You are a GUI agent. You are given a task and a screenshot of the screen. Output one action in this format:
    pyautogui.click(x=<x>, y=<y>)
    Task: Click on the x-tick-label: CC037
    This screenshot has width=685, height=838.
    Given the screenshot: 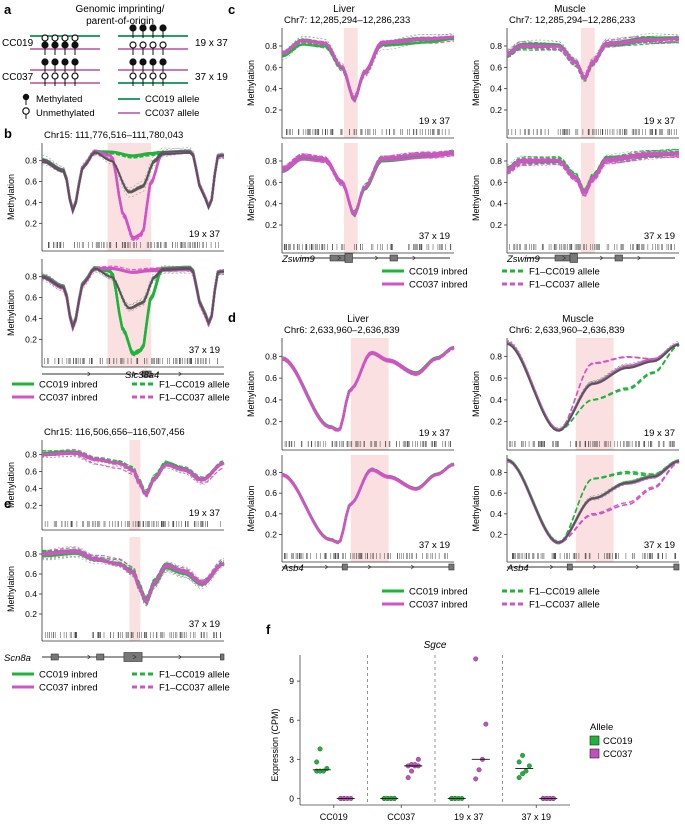 What is the action you would take?
    pyautogui.click(x=401, y=817)
    